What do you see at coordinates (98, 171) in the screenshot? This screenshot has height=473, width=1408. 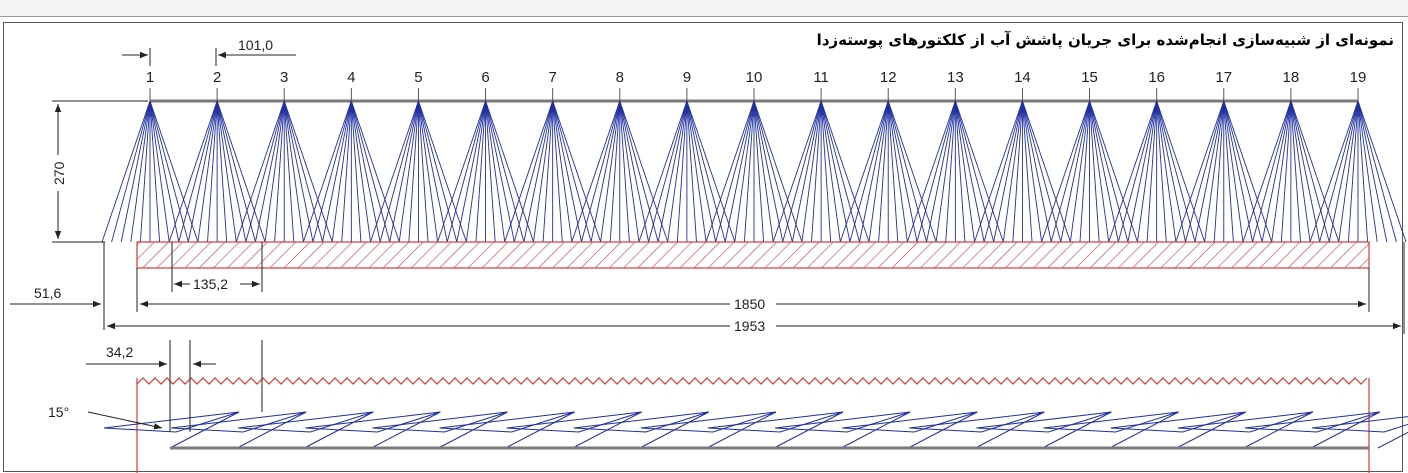 I see `height-dimension: 270` at bounding box center [98, 171].